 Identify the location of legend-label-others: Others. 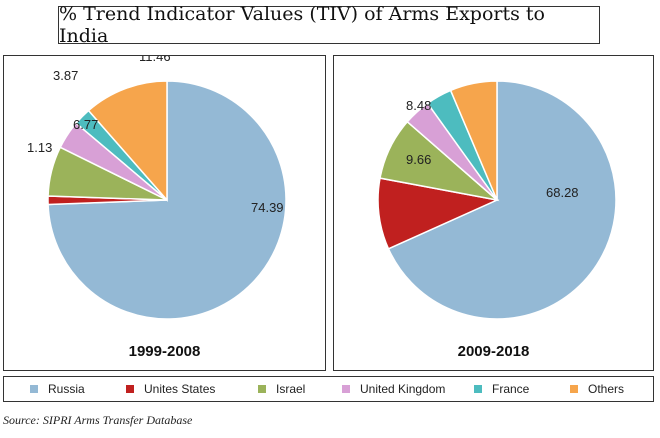
(606, 389).